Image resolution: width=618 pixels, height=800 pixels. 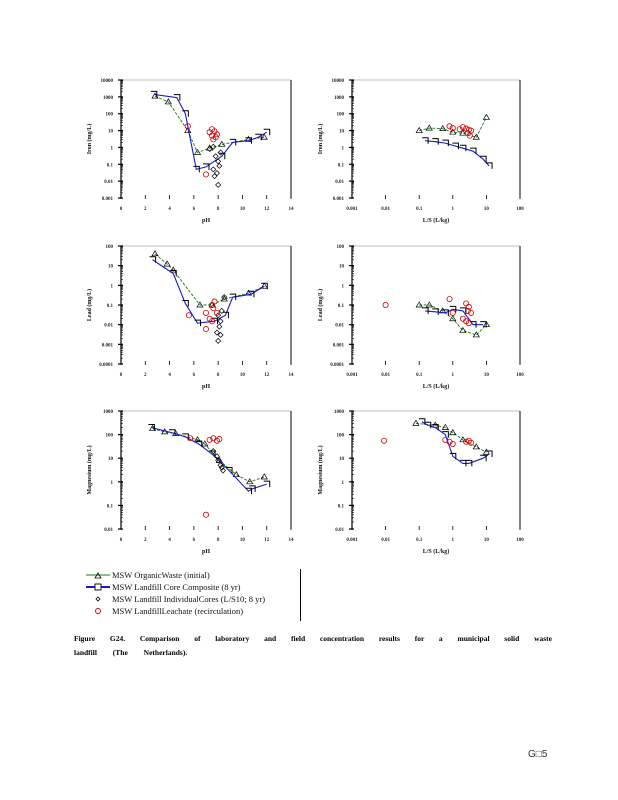 I want to click on legend-entry-leachate: MSW LandfillLeachate (recirculation), so click(x=191, y=611).